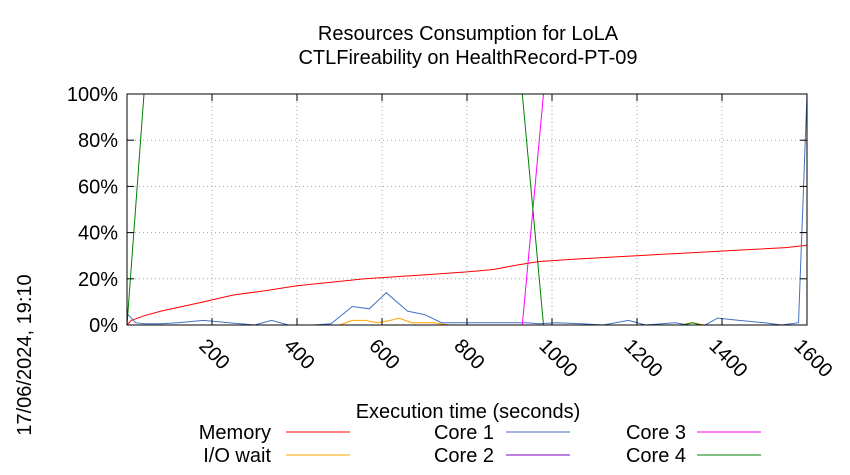 This screenshot has width=850, height=475. What do you see at coordinates (103, 326) in the screenshot?
I see `y-tick-label: 0%` at bounding box center [103, 326].